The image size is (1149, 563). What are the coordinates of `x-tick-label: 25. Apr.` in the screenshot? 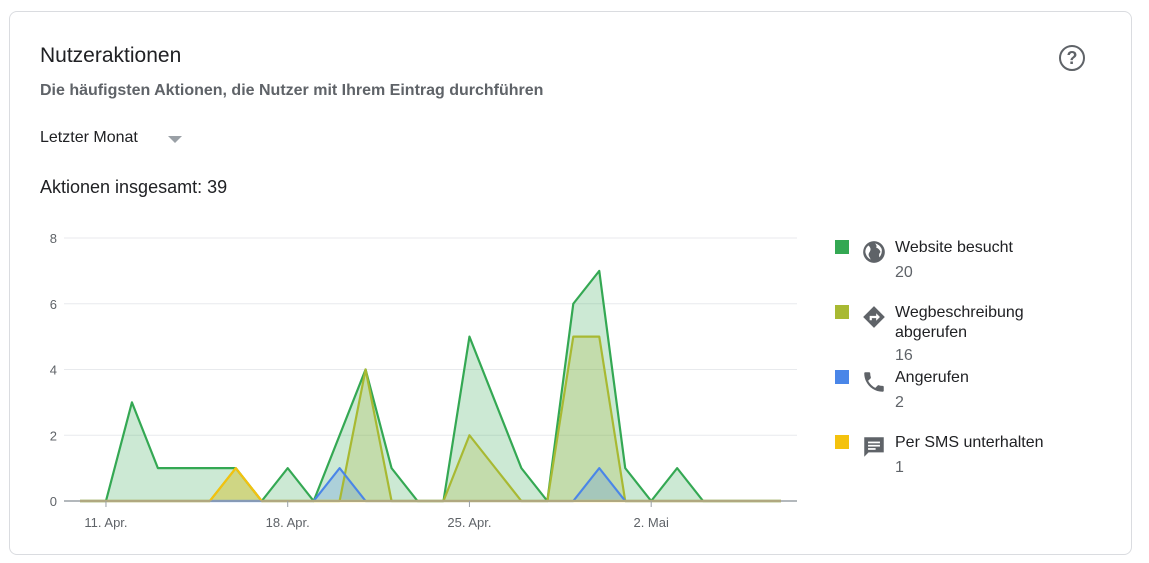 It's located at (469, 522).